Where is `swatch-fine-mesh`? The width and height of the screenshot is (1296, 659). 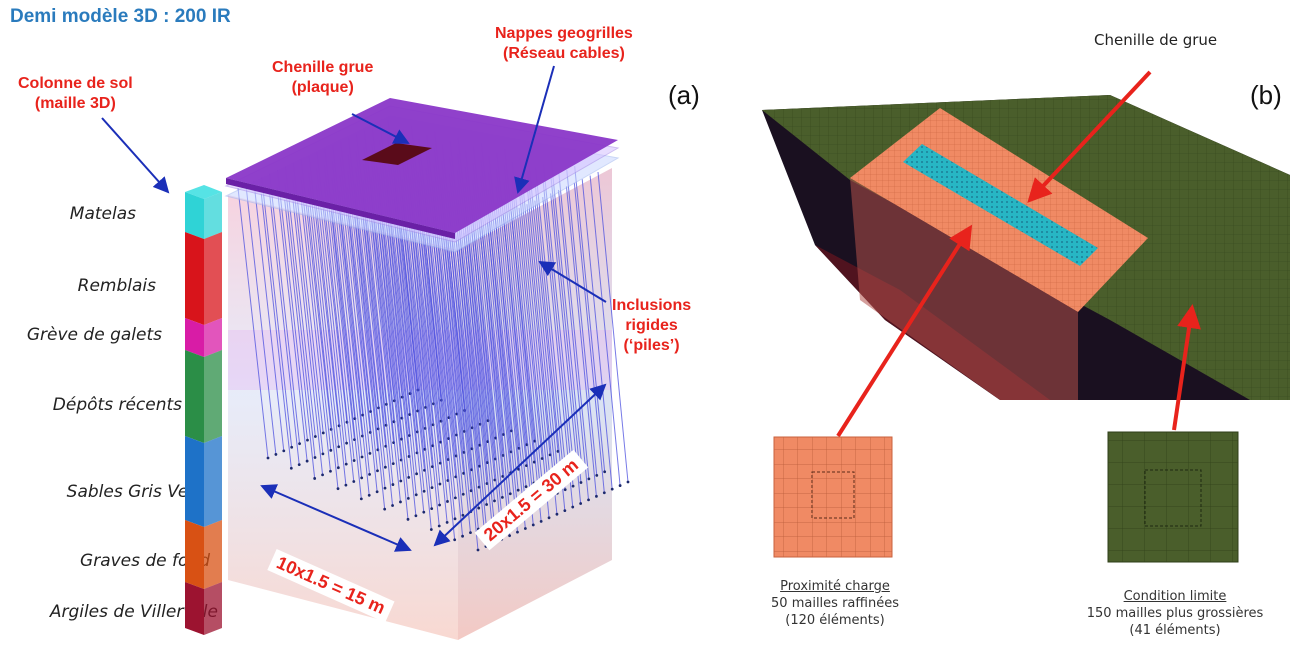 swatch-fine-mesh is located at coordinates (833, 497).